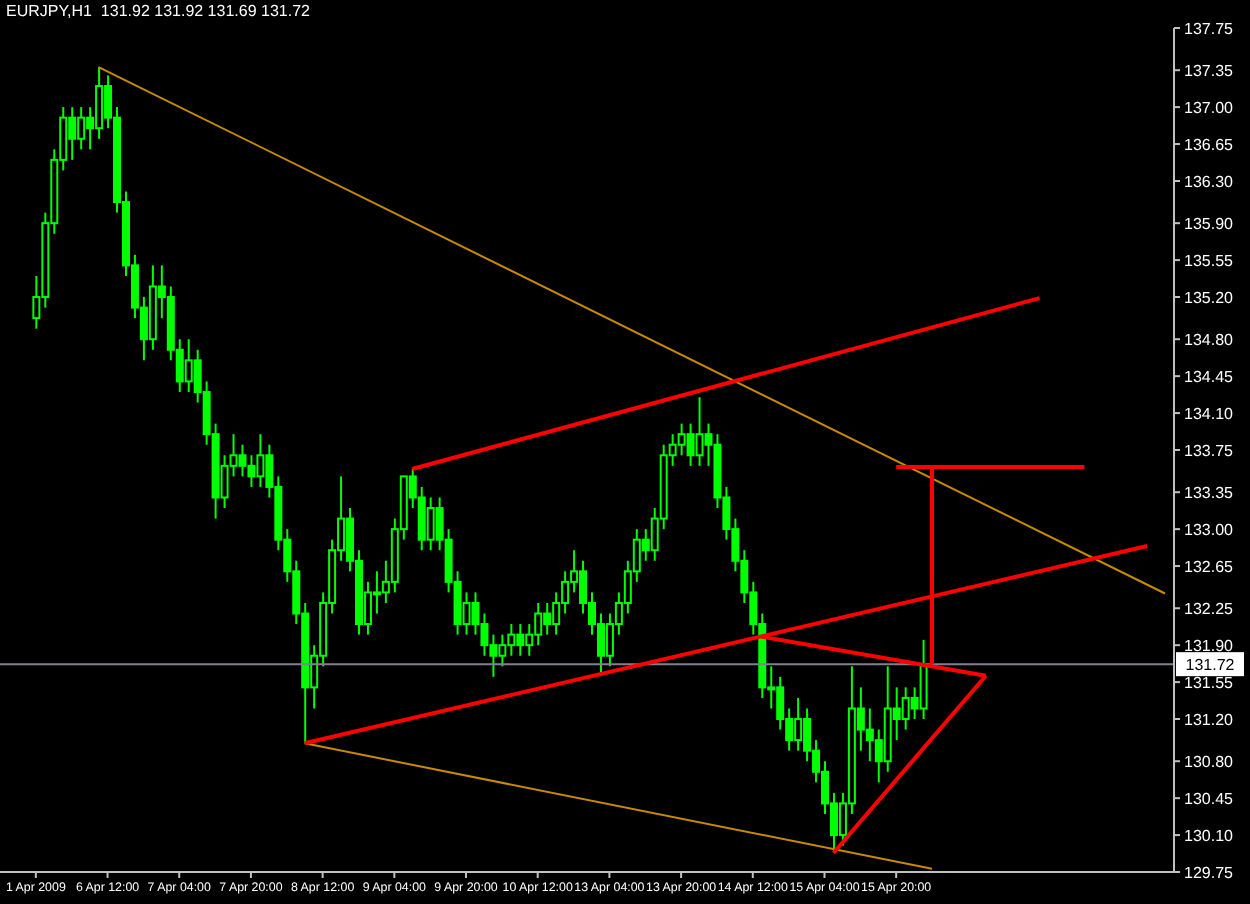 The image size is (1250, 904). I want to click on y-tick-label: 129.75, so click(1209, 872).